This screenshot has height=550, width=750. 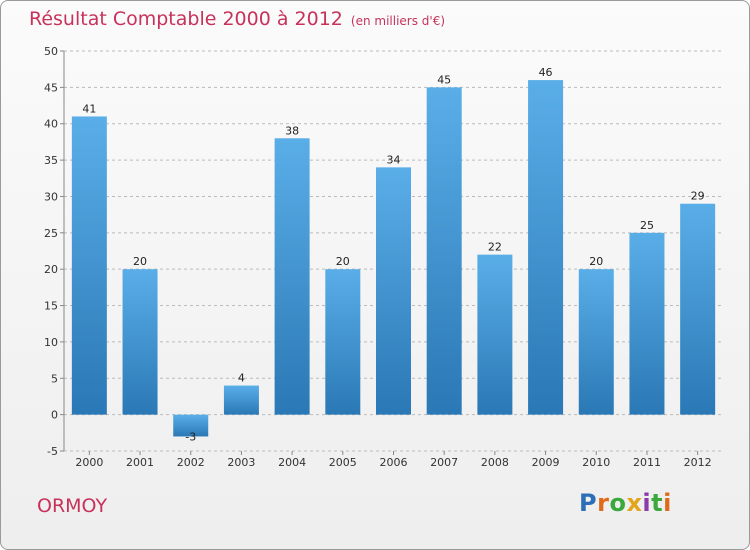 What do you see at coordinates (186, 19) in the screenshot?
I see `chart-title: Résultat Comptable 2000 à 2012` at bounding box center [186, 19].